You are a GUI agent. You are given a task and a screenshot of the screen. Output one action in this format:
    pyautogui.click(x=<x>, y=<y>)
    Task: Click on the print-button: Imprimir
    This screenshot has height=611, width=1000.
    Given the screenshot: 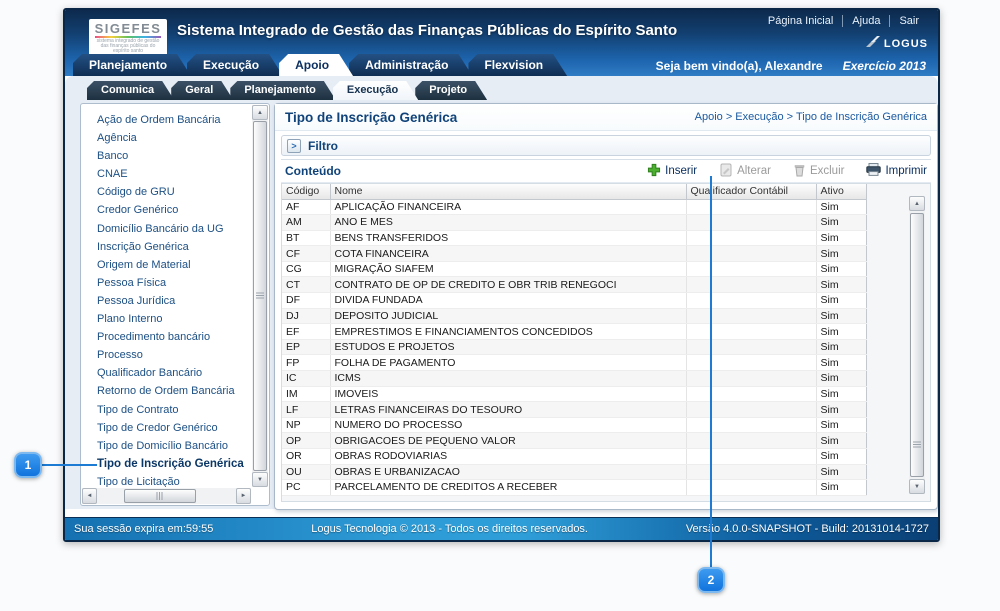 What is the action you would take?
    pyautogui.click(x=896, y=171)
    